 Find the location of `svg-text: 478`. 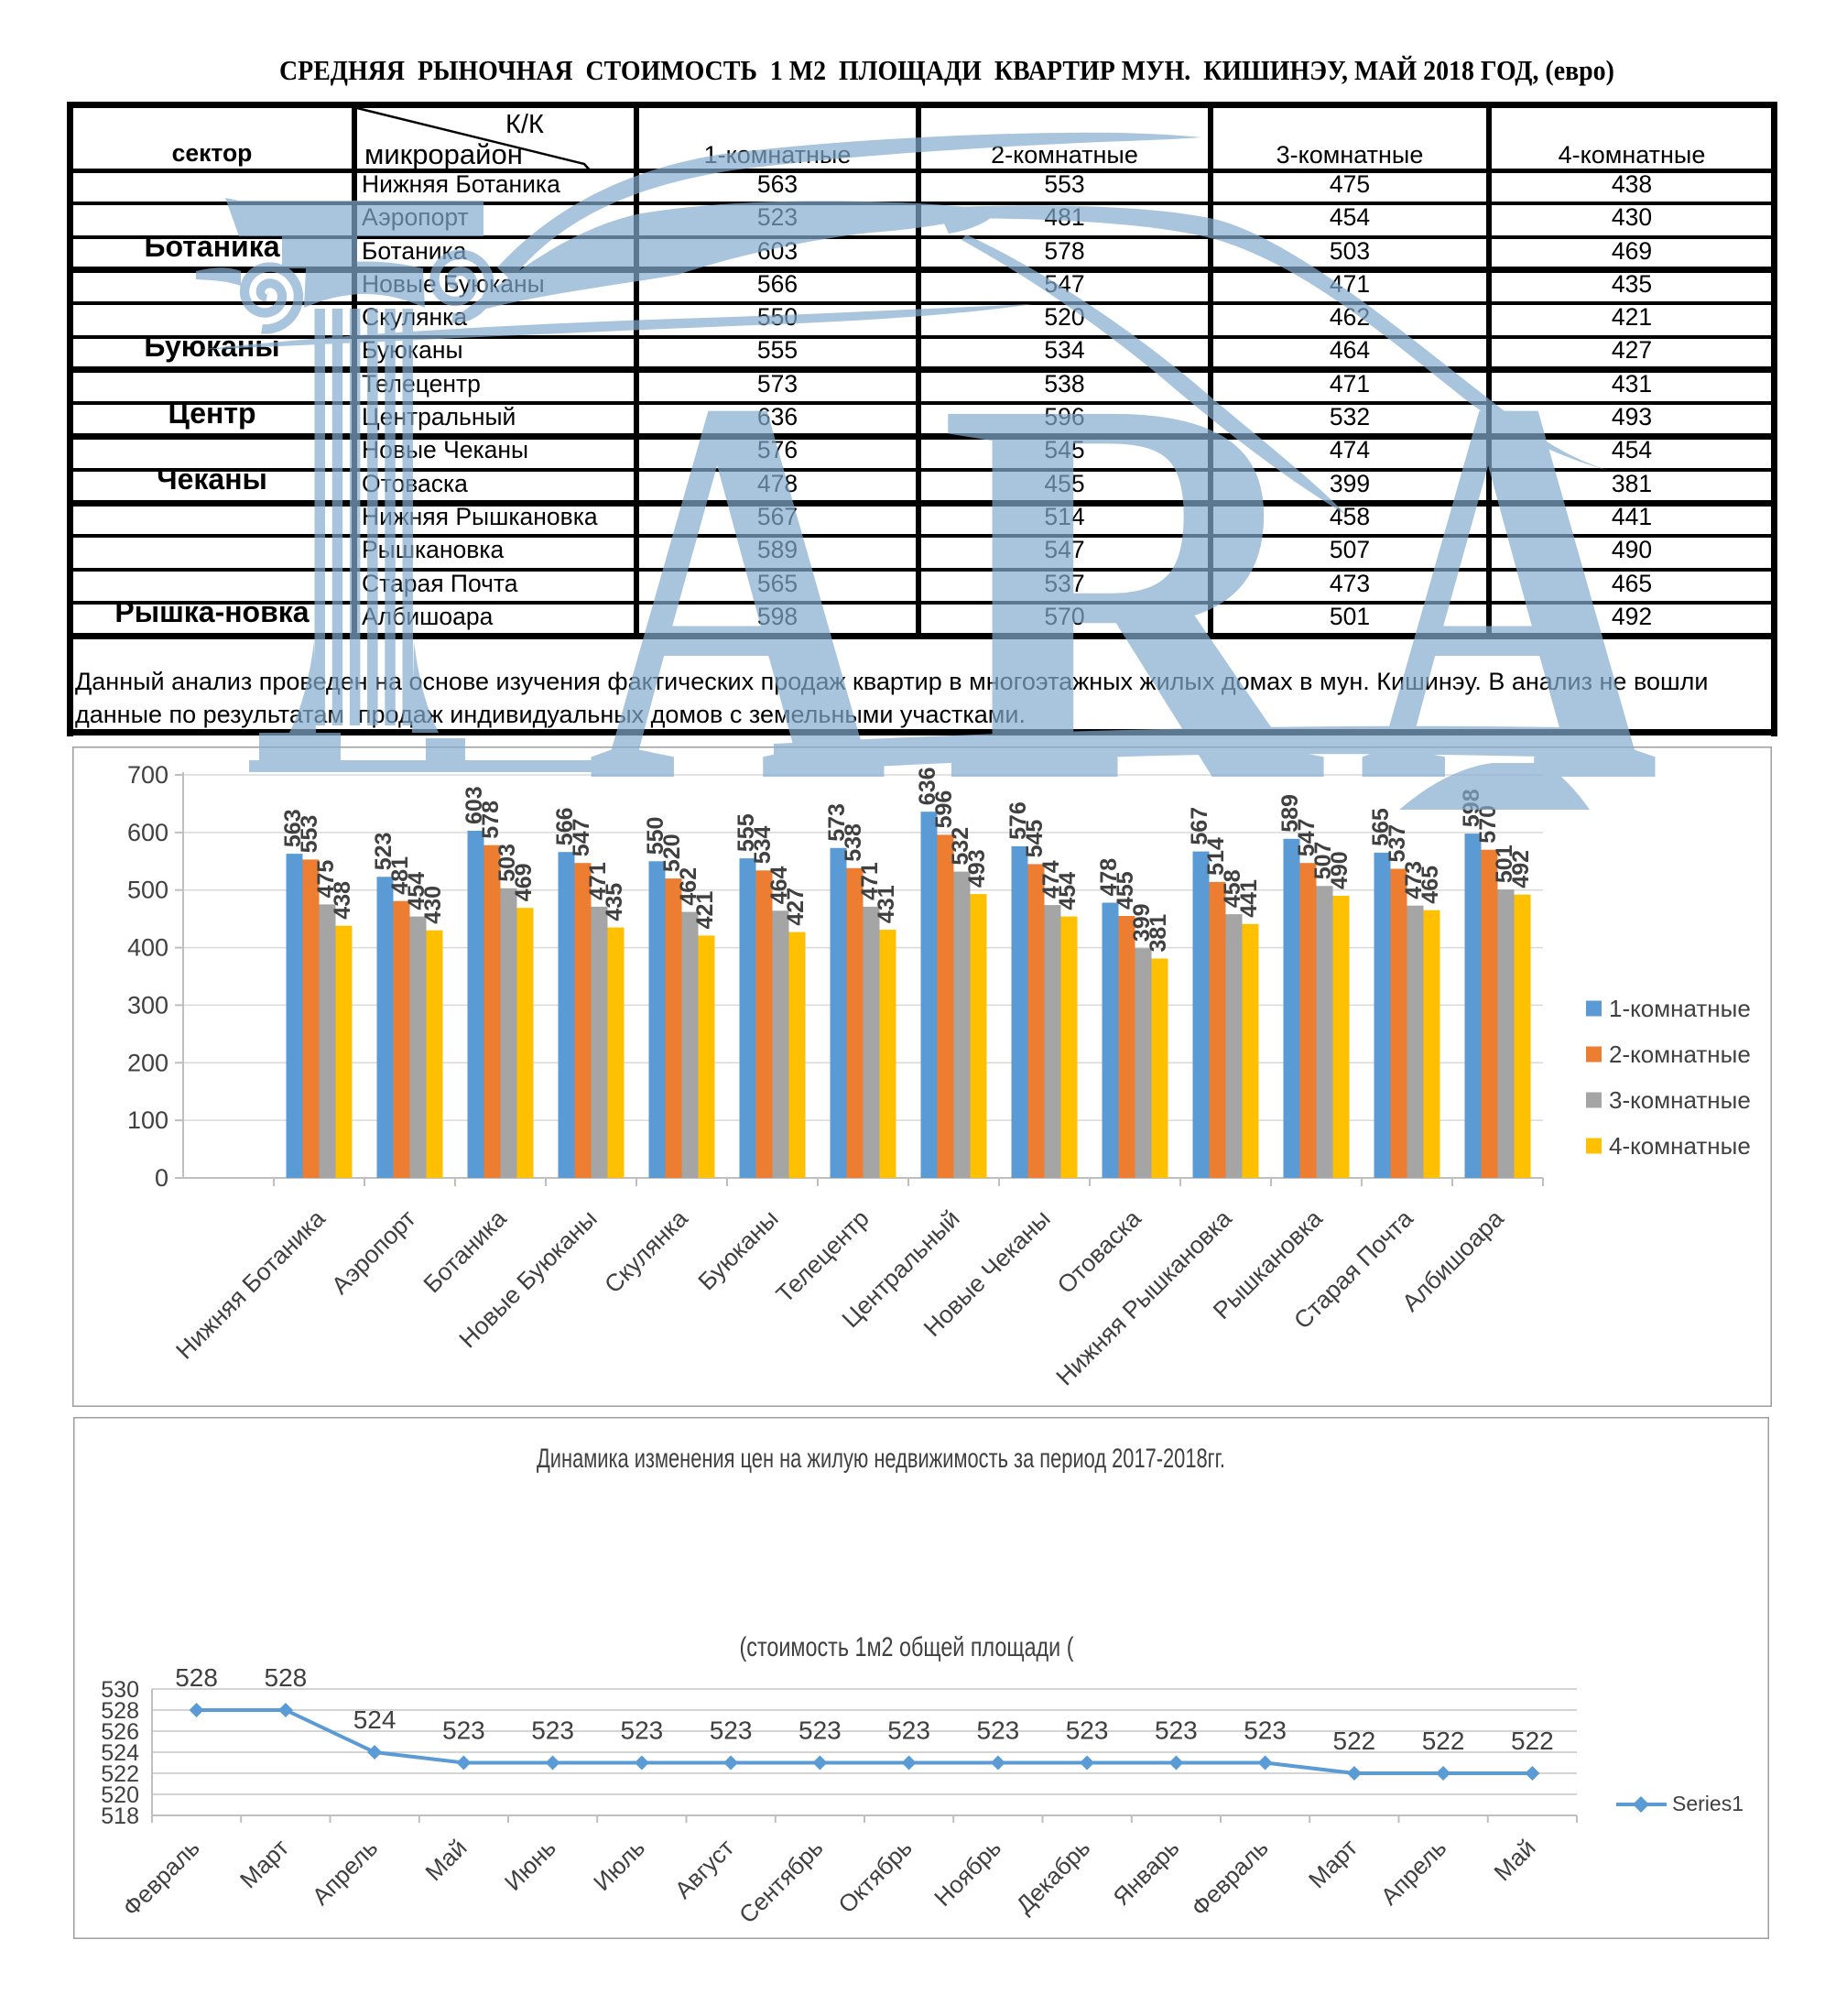

svg-text: 478 is located at coordinates (1109, 877).